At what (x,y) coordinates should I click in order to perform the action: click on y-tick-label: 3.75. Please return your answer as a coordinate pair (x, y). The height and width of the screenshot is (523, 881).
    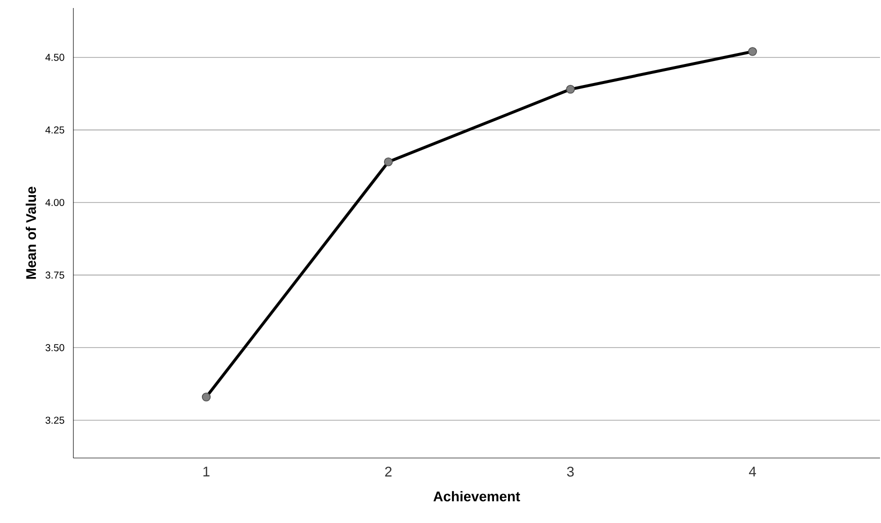
    Looking at the image, I should click on (55, 275).